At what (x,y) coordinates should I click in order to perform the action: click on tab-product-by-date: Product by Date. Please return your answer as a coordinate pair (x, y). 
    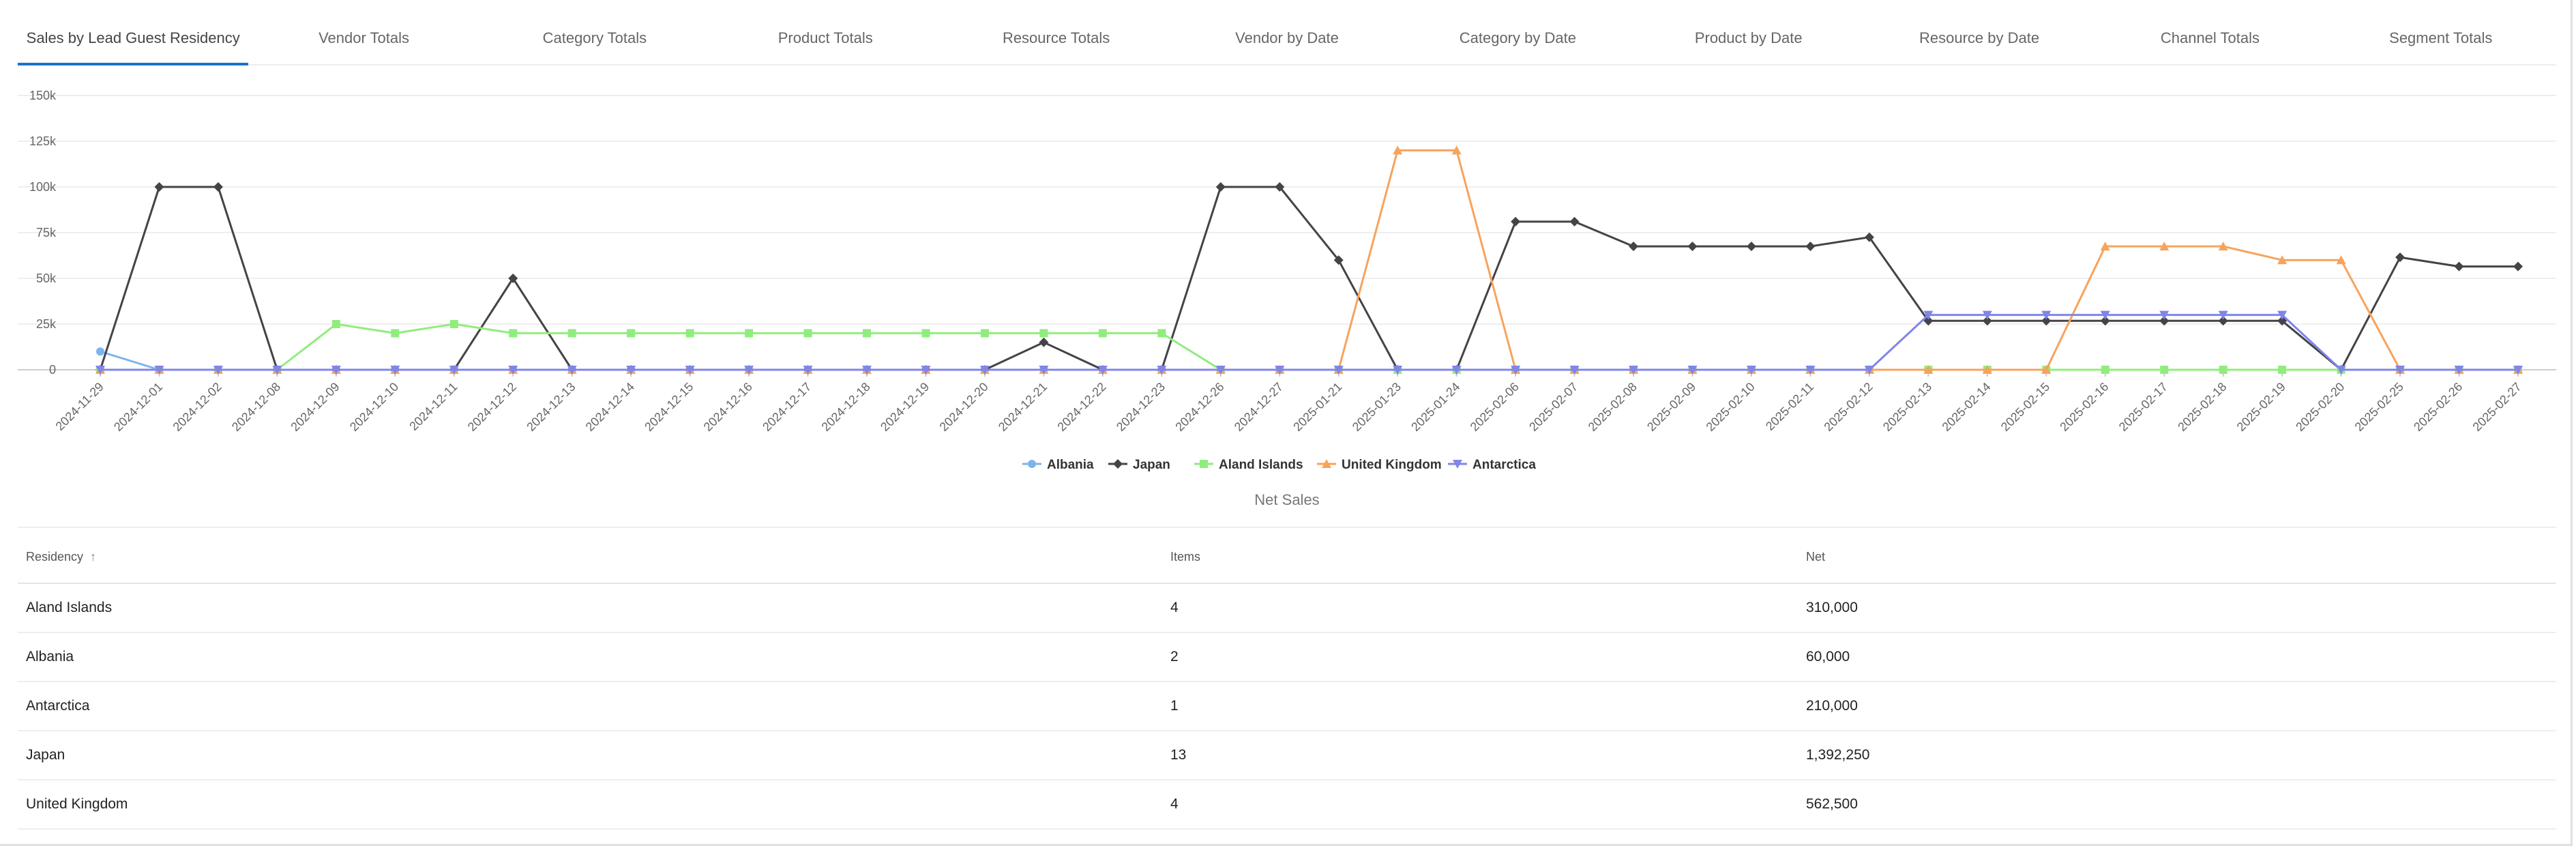
    Looking at the image, I should click on (1748, 37).